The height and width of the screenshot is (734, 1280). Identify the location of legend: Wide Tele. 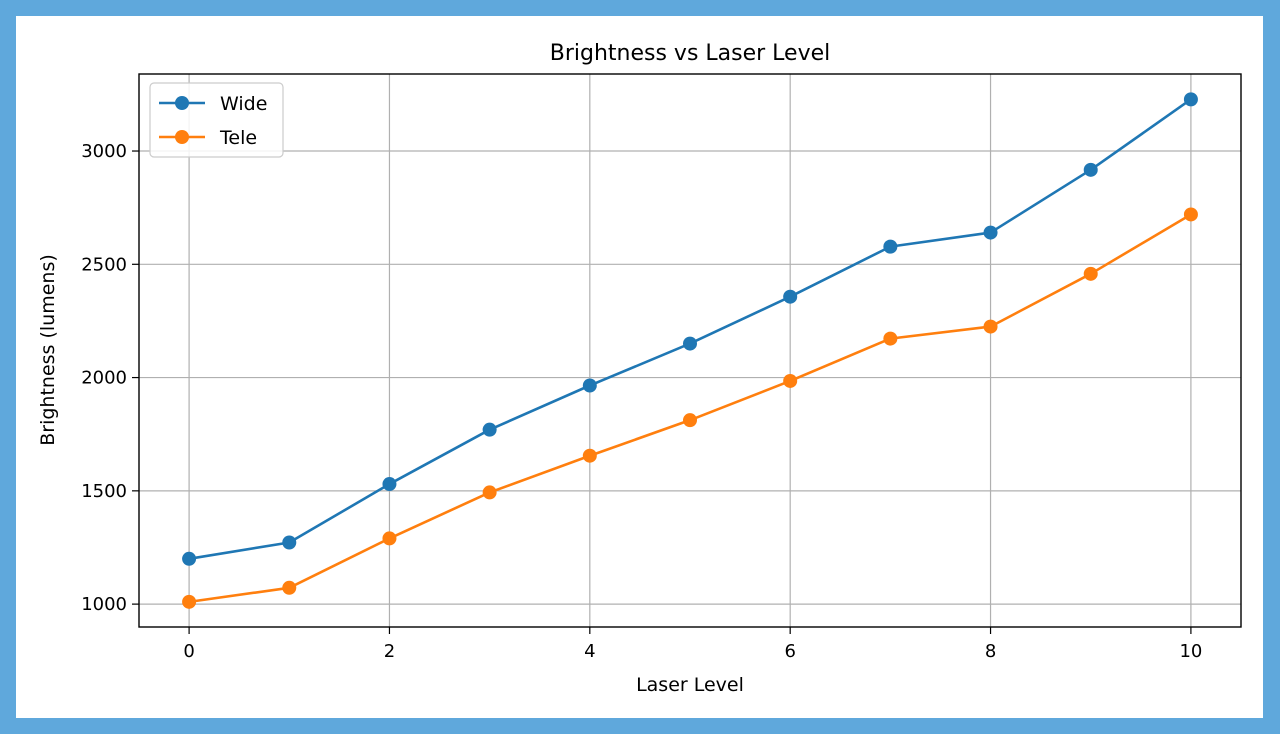
(216, 120).